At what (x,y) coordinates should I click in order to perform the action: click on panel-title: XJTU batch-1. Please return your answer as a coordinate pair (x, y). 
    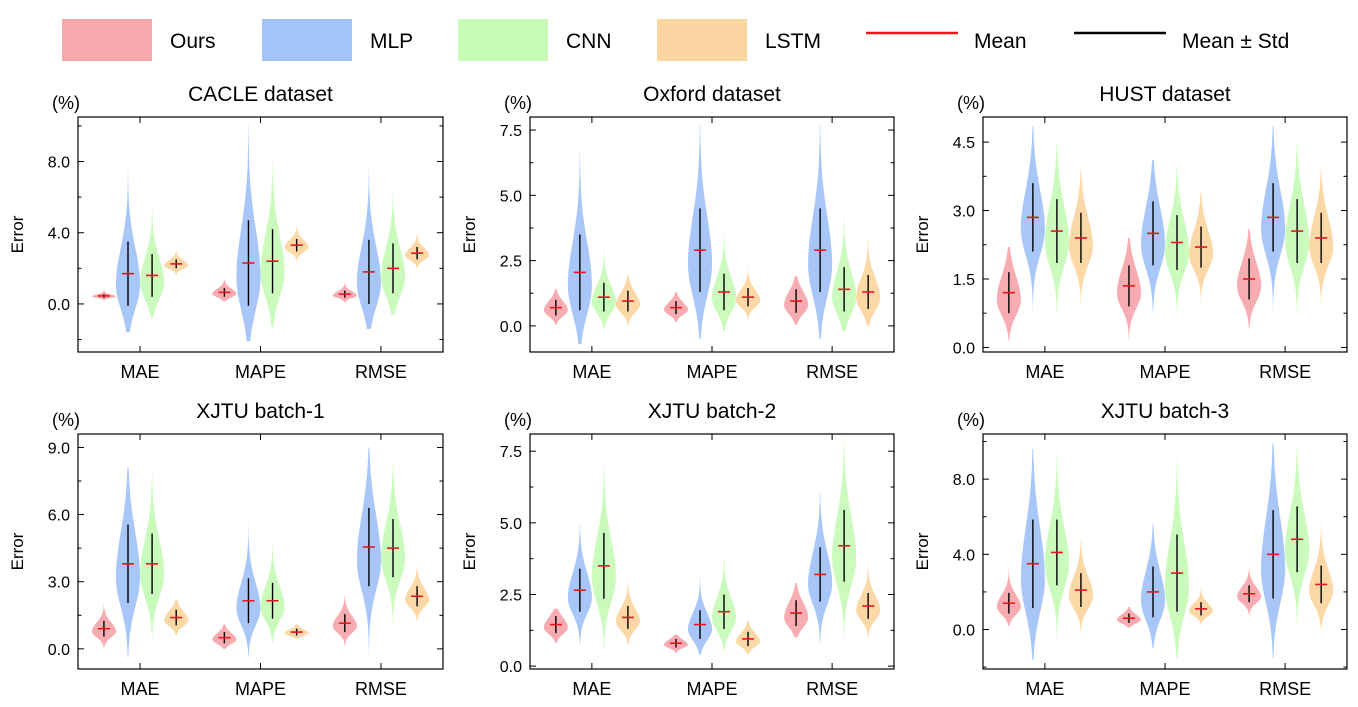
    Looking at the image, I should click on (260, 411).